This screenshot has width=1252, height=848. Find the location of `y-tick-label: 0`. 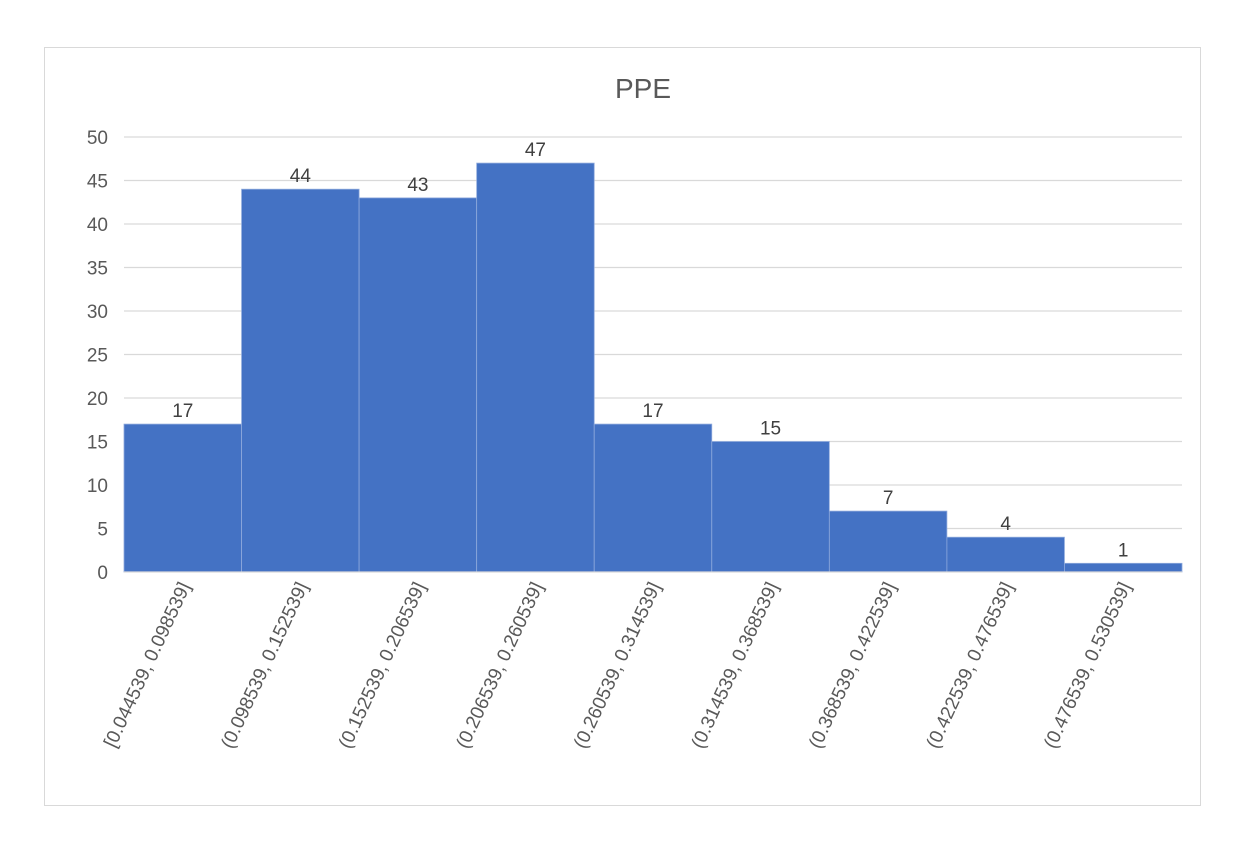

y-tick-label: 0 is located at coordinates (102, 573).